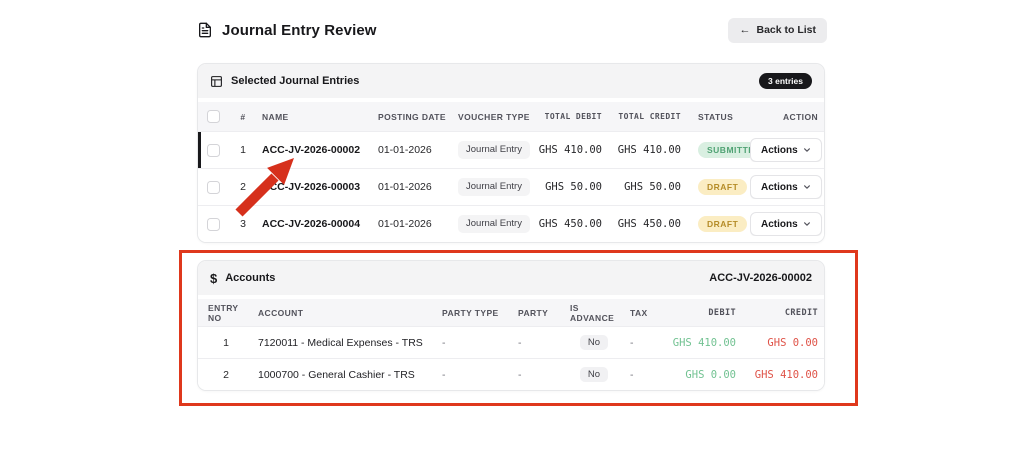 The height and width of the screenshot is (472, 1024). Describe the element at coordinates (243, 116) in the screenshot. I see `col-index: #` at that location.